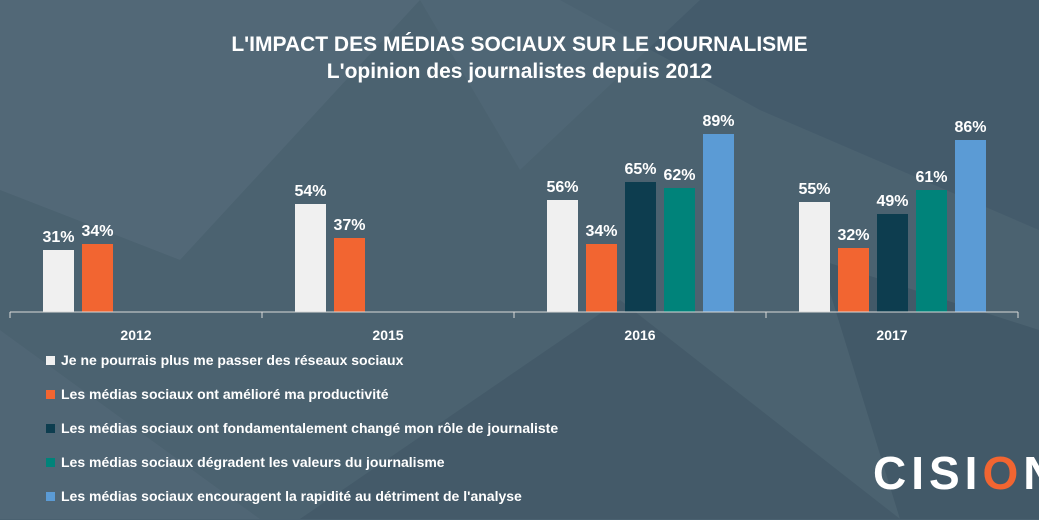 Image resolution: width=1039 pixels, height=520 pixels. What do you see at coordinates (892, 201) in the screenshot?
I see `value-label-2017-series-3: 49%` at bounding box center [892, 201].